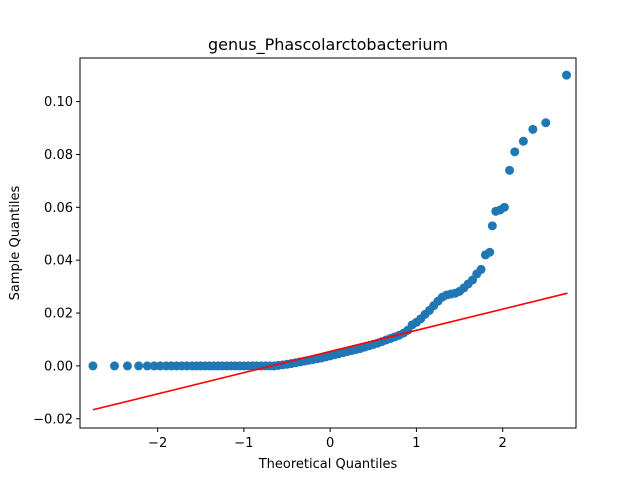 Image resolution: width=640 pixels, height=480 pixels. What do you see at coordinates (330, 443) in the screenshot?
I see `x-tick-label: 0` at bounding box center [330, 443].